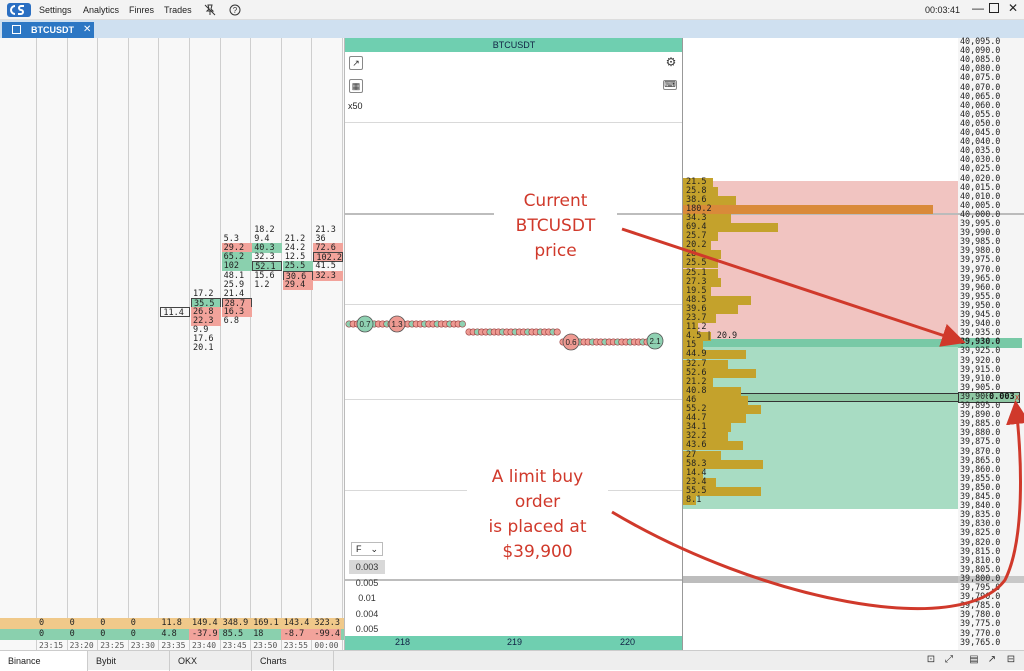  What do you see at coordinates (696, 372) in the screenshot?
I see `profile-value: 52.6` at bounding box center [696, 372].